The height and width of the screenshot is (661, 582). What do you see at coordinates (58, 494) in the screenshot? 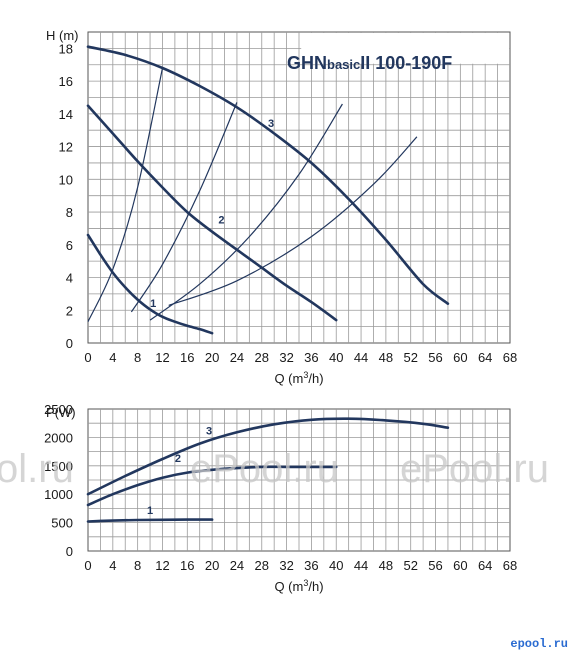
I see `y-tick-label: 1000` at bounding box center [58, 494].